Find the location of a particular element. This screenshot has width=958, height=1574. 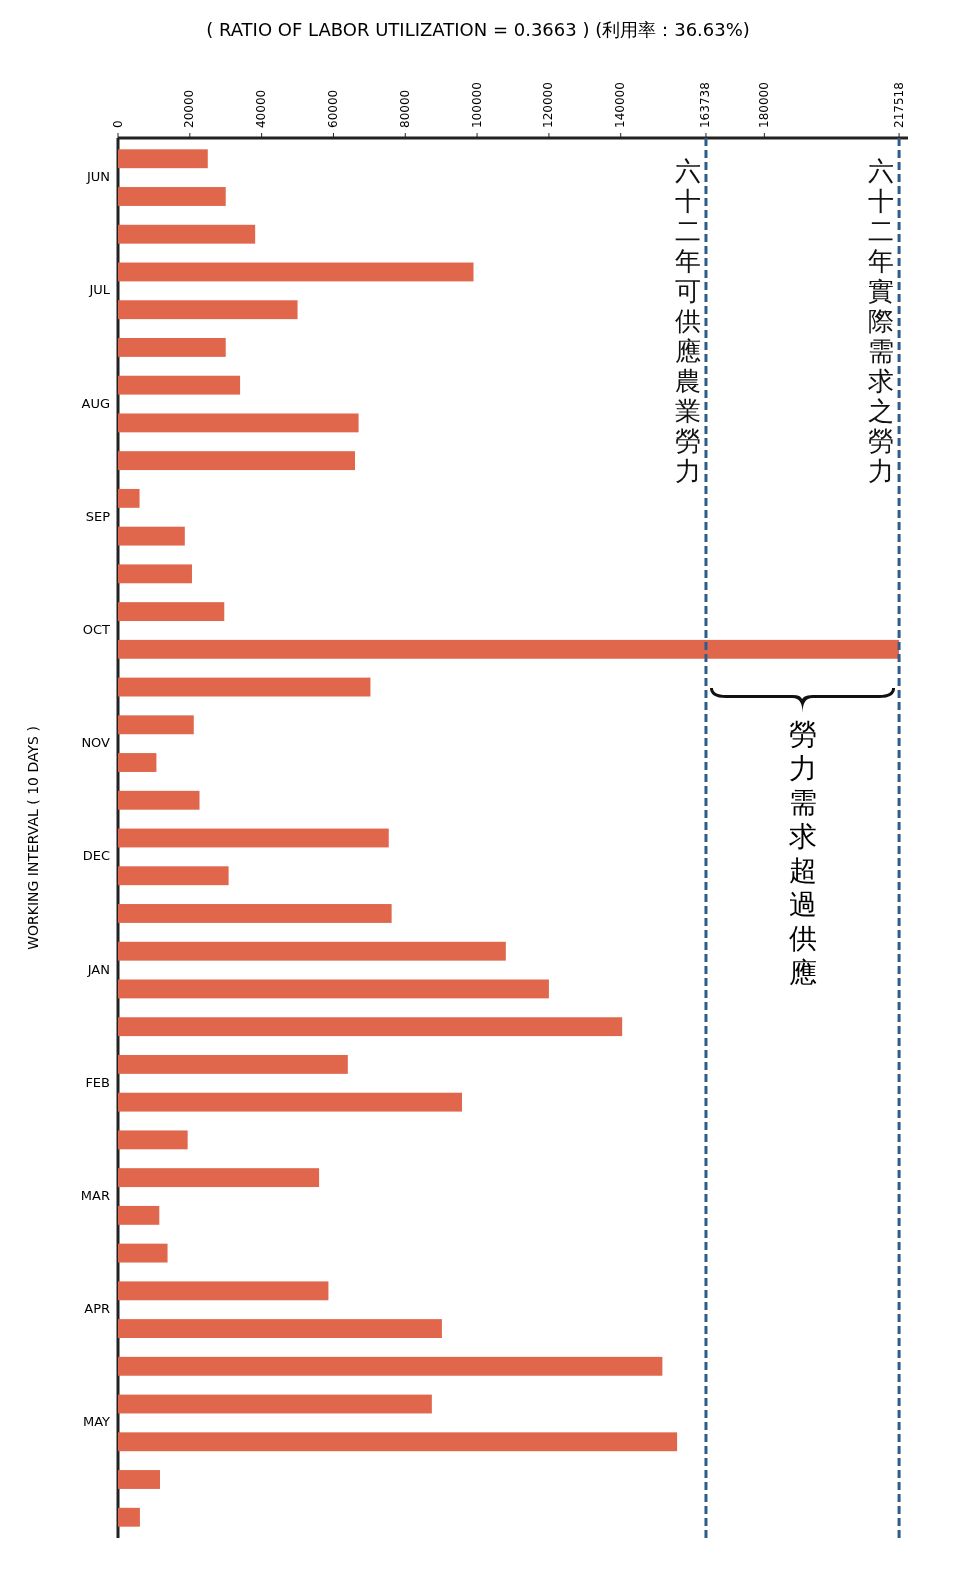

y-tick-label: JAN is located at coordinates (98, 969).